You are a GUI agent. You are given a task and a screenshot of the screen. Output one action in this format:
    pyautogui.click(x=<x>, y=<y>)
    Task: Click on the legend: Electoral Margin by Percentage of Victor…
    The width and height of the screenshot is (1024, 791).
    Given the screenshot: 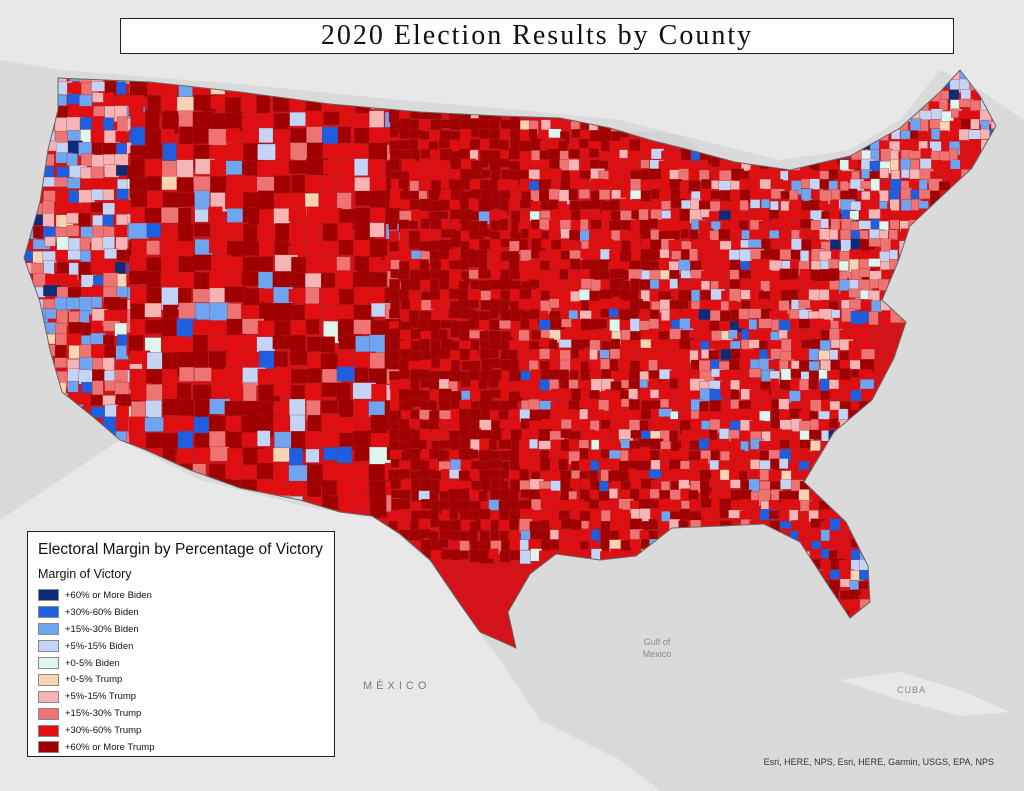 What is the action you would take?
    pyautogui.click(x=181, y=644)
    